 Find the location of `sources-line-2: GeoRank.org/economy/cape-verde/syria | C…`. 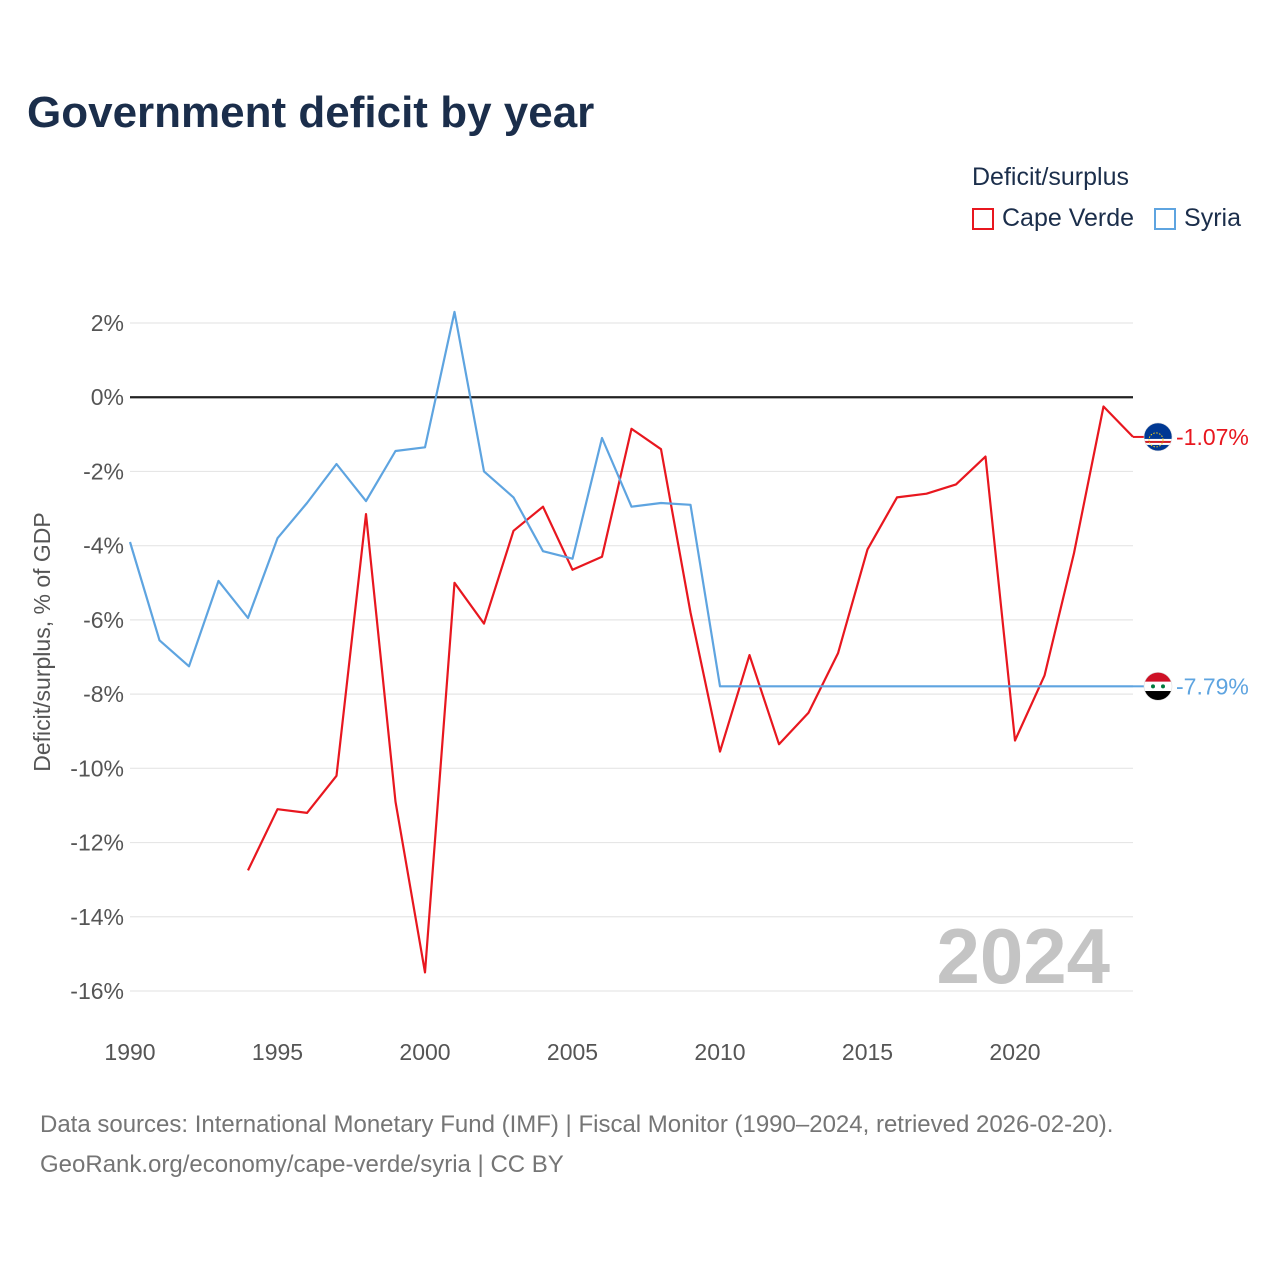

sources-line-2: GeoRank.org/economy/cape-verde/syria | C… is located at coordinates (302, 1164).